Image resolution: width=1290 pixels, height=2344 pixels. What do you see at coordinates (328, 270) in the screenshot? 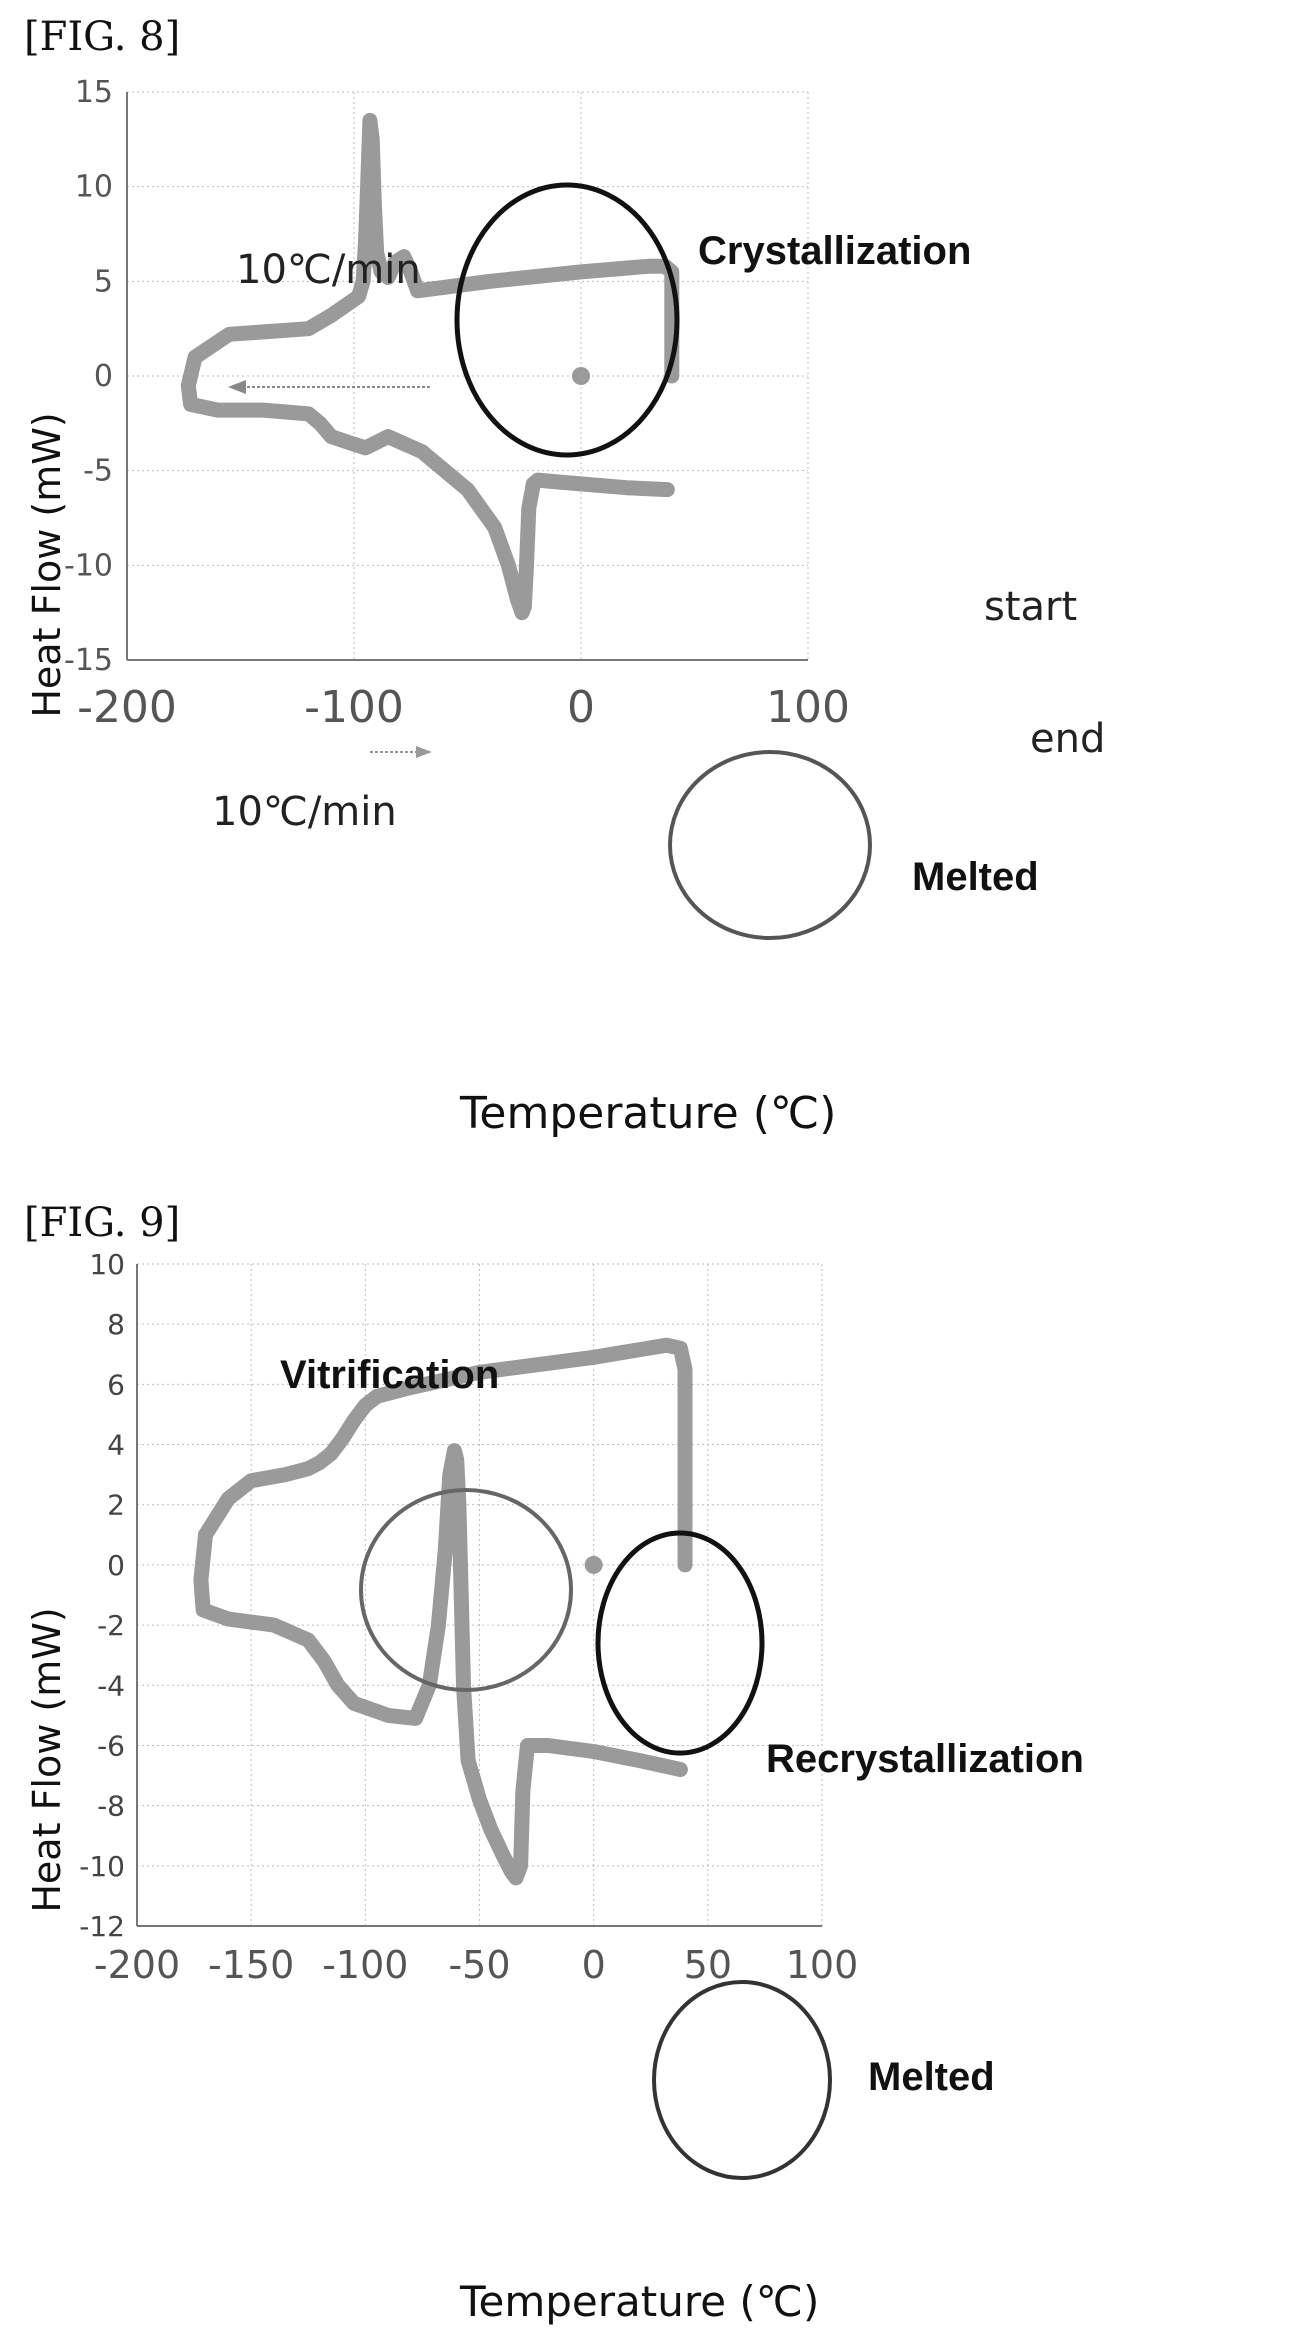
I see `fig8-cooling-rate-label: 10℃/min` at bounding box center [328, 270].